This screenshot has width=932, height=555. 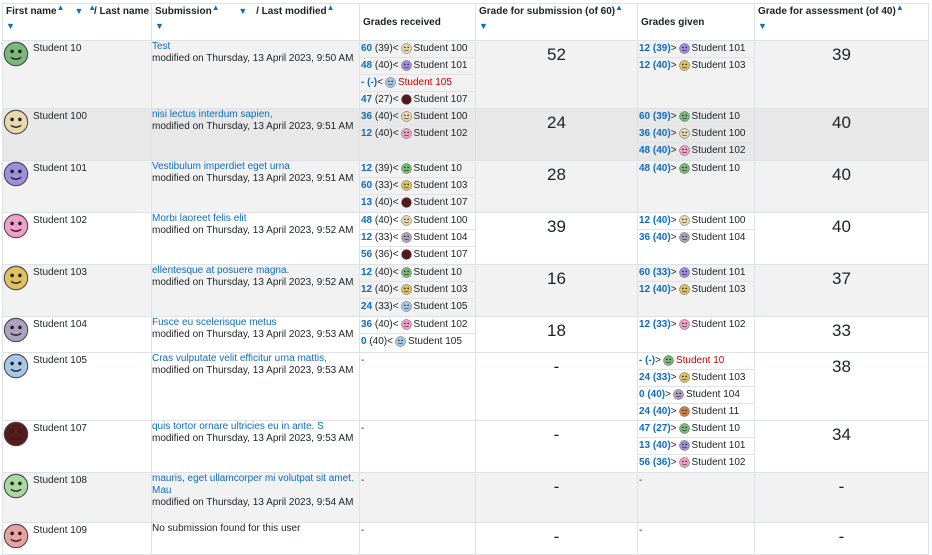 I want to click on first-name-sort-link: First name, so click(x=31, y=11).